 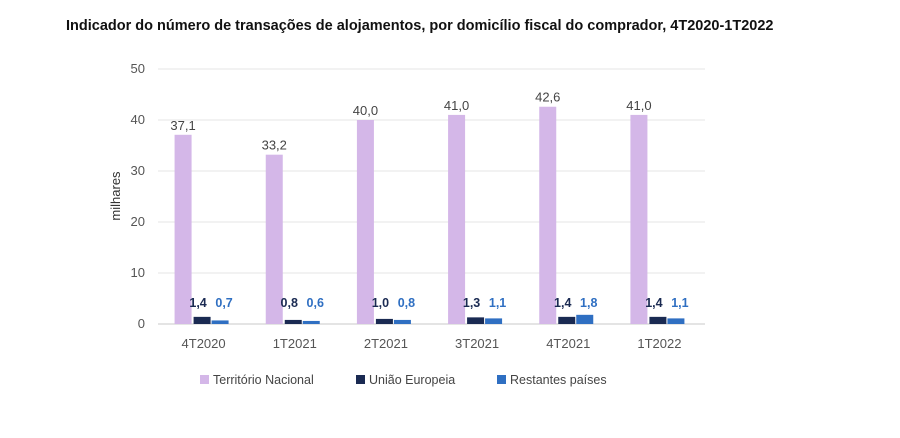 What do you see at coordinates (588, 303) in the screenshot?
I see `label-restantes-paises: 1,8` at bounding box center [588, 303].